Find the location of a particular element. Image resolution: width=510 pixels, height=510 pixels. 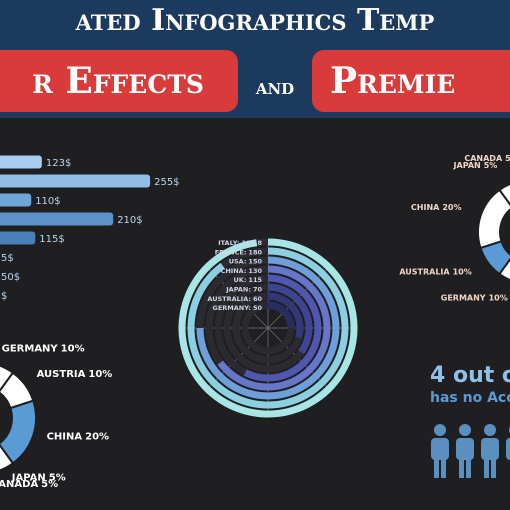

header-title: ated Infographics Temp is located at coordinates (255, 20).